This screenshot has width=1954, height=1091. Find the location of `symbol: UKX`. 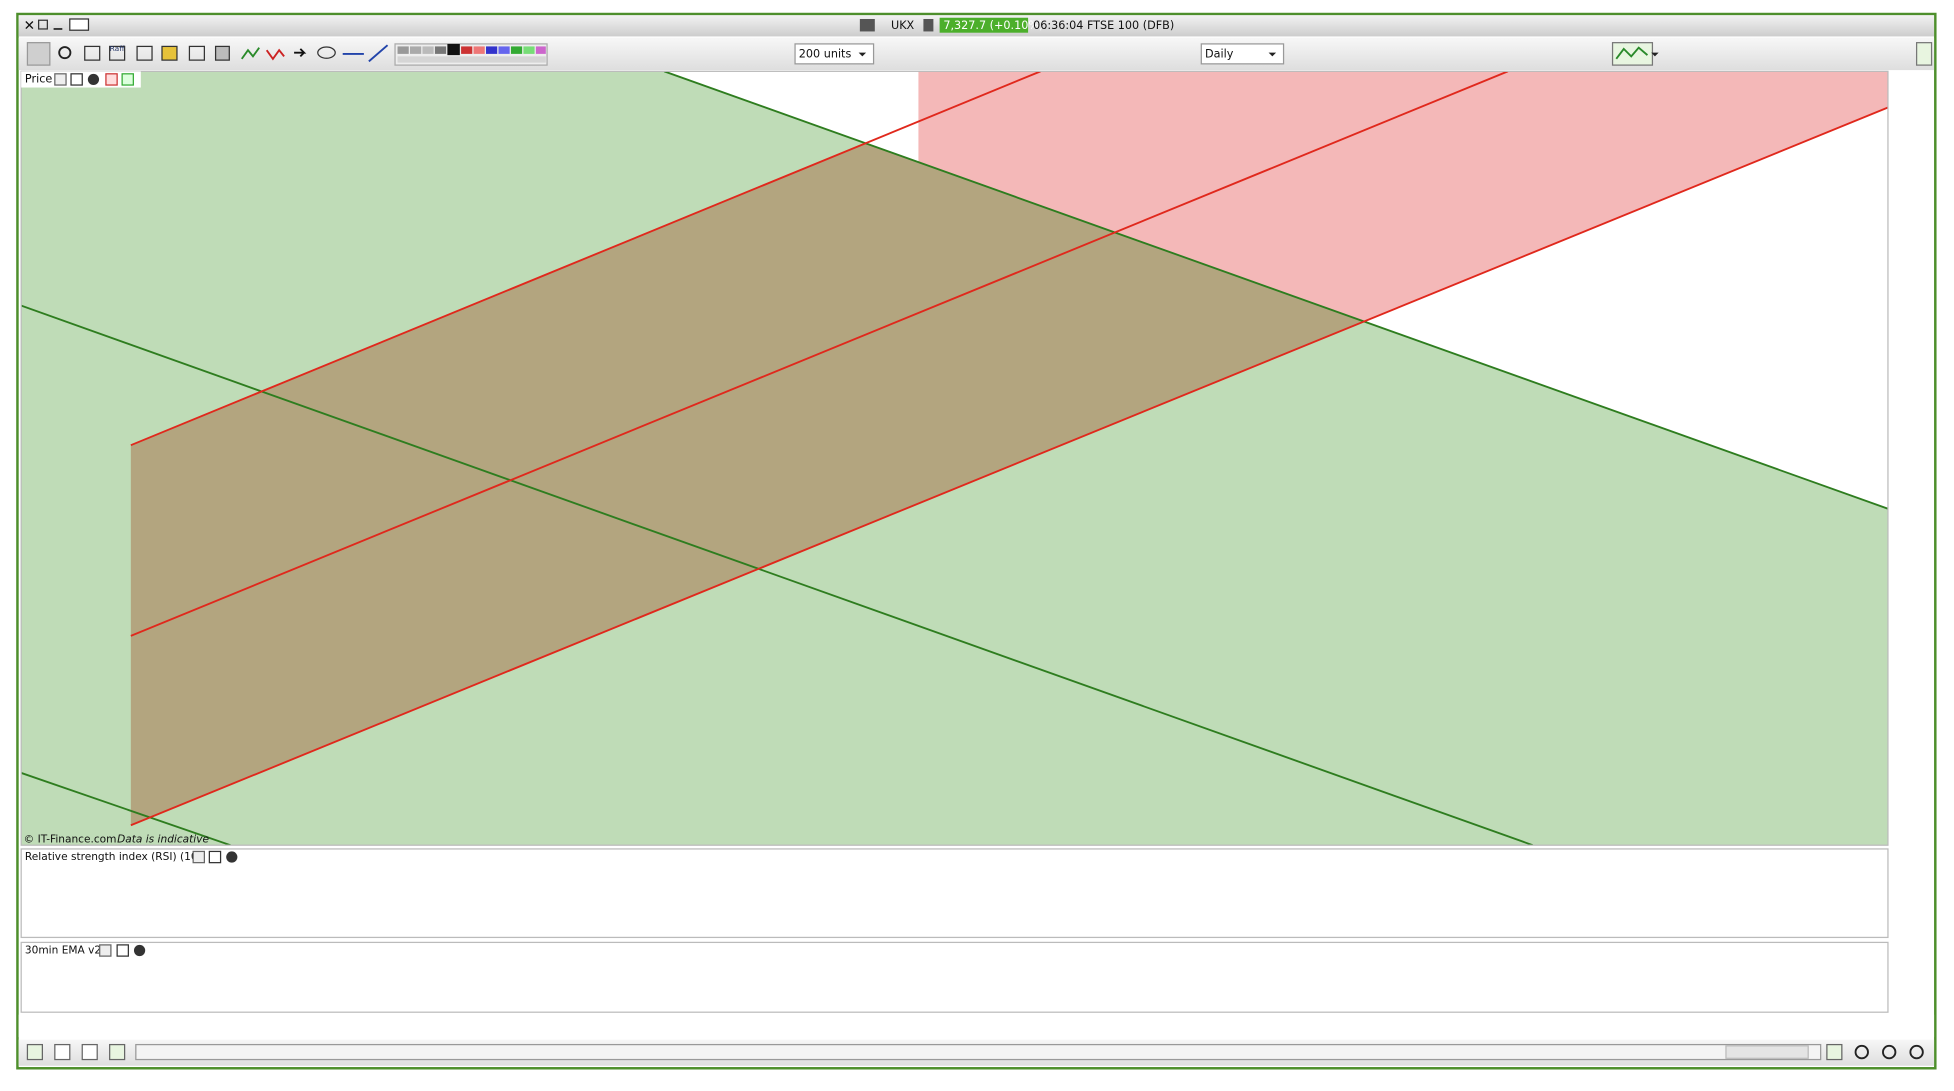

symbol: UKX is located at coordinates (903, 25).